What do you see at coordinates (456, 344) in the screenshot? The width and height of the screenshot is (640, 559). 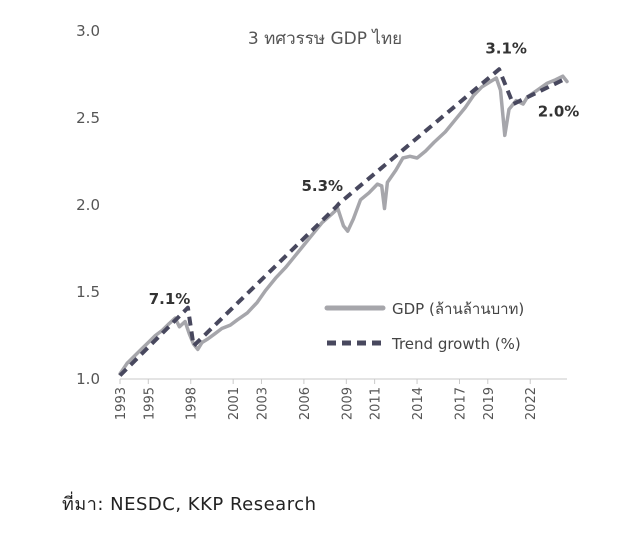 I see `legend-label-trend: Trend growth (%)` at bounding box center [456, 344].